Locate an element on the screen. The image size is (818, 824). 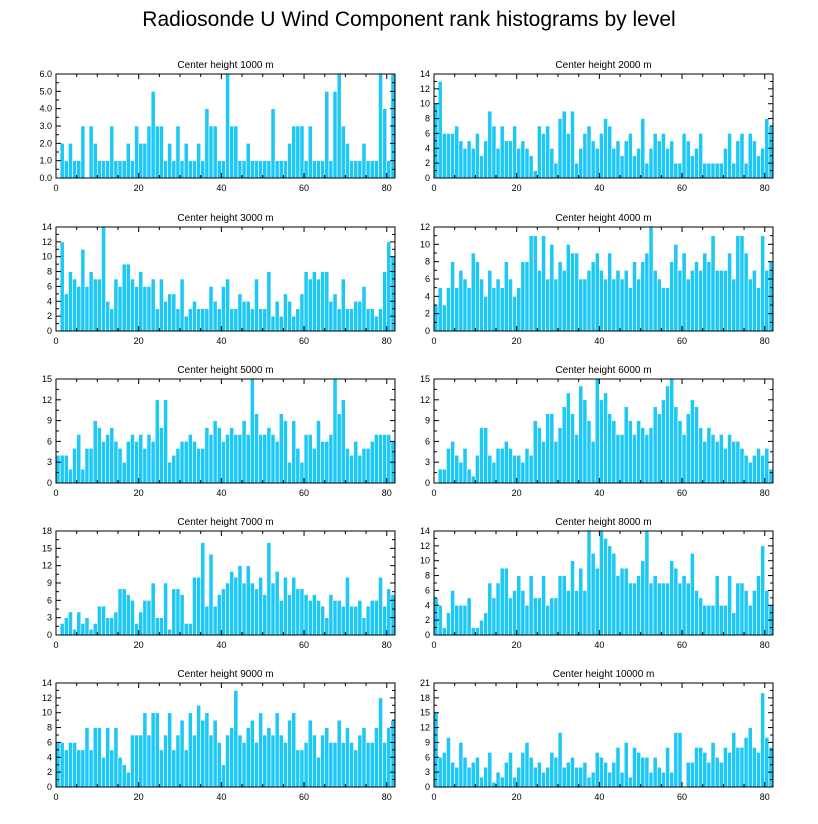
histogram-panel: Center height 7000 m 0 20 40 60 80 0 3 6 9 12 15 18 is located at coordinates (219, 583).